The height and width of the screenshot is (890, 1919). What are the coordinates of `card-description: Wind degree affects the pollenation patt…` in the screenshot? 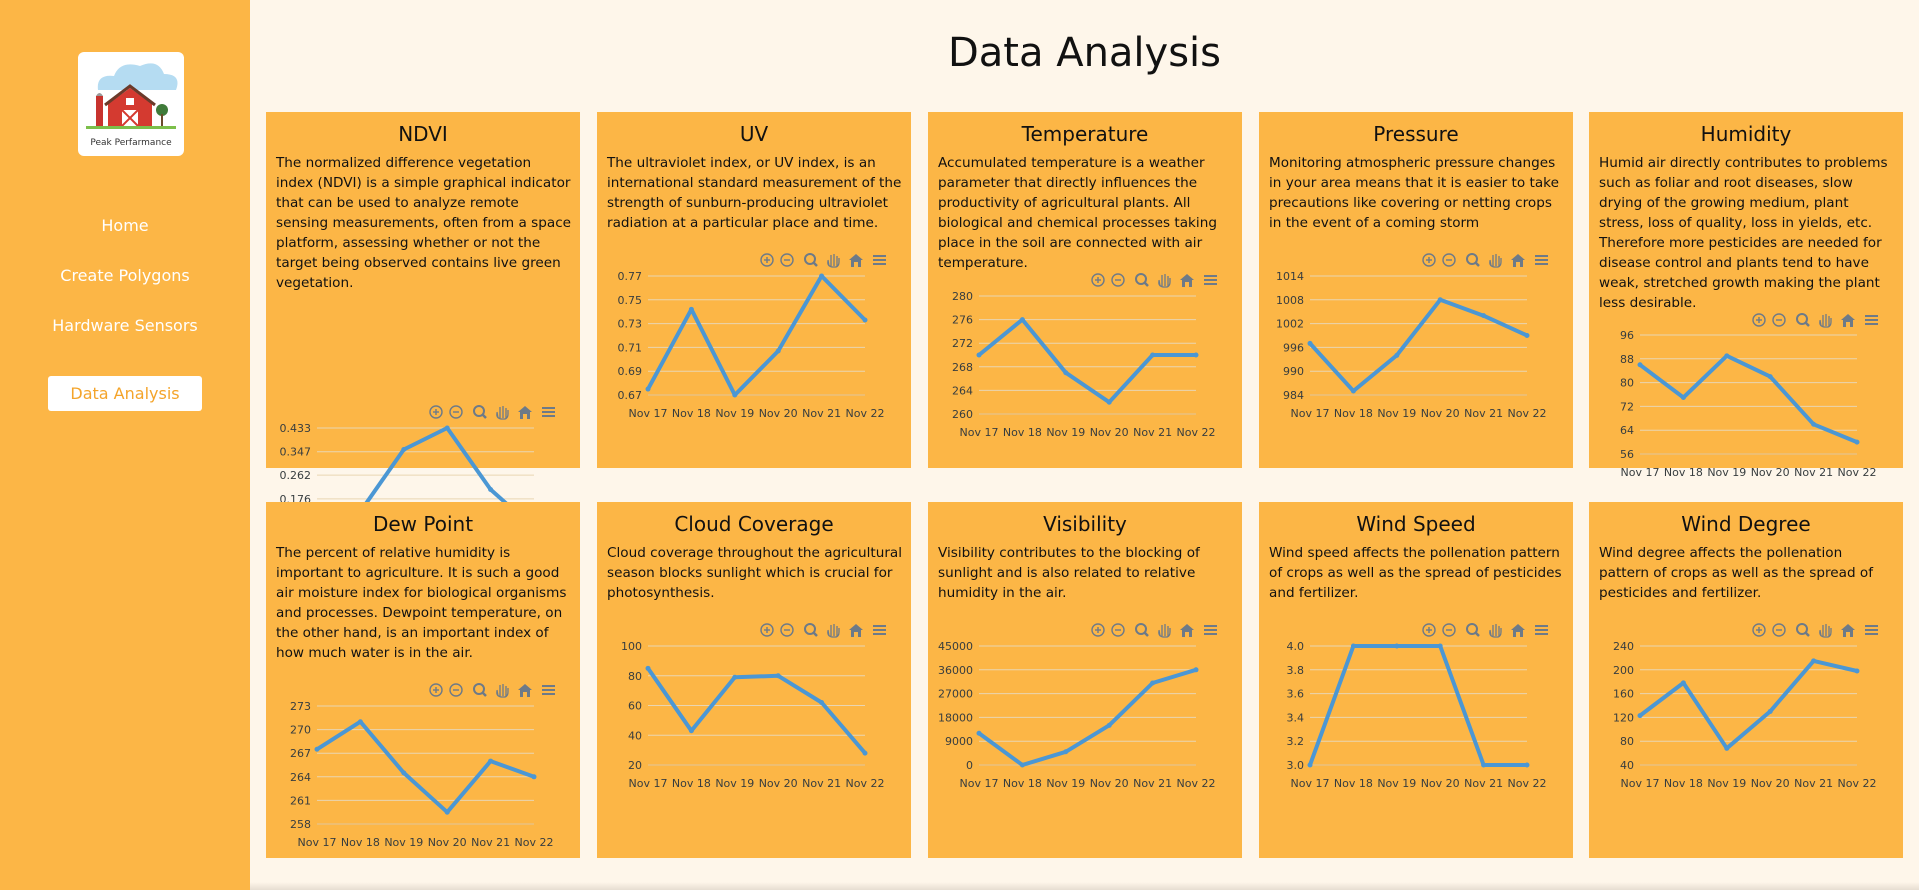 It's located at (1736, 573).